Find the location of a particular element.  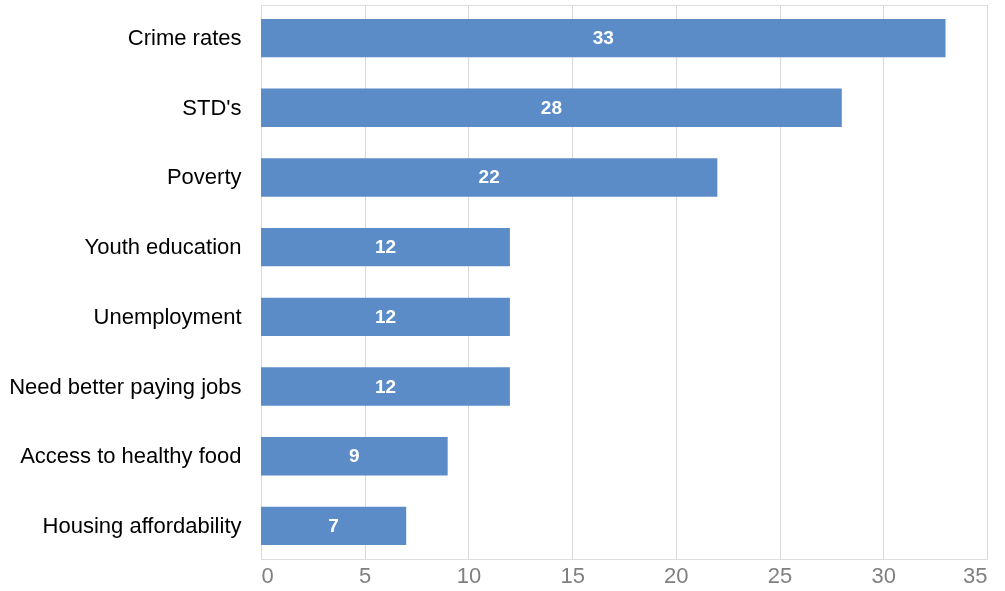

data-label: 9 is located at coordinates (354, 456).